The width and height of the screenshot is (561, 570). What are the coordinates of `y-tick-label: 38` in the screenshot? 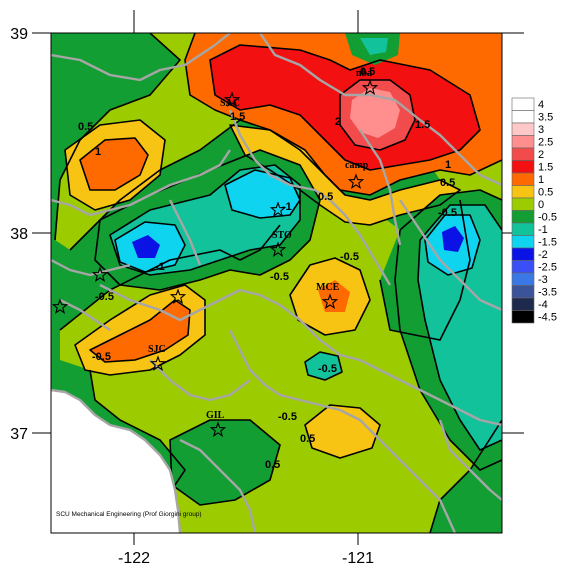 It's located at (19, 234).